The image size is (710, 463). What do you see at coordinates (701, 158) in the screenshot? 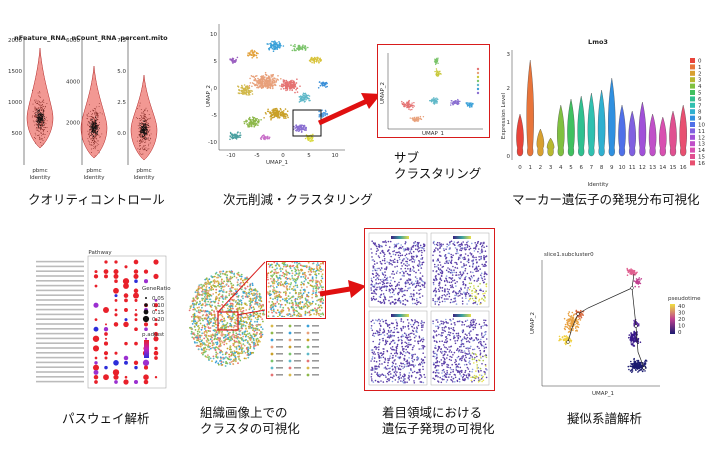
I see `marker-legend-label: 15` at bounding box center [701, 158].